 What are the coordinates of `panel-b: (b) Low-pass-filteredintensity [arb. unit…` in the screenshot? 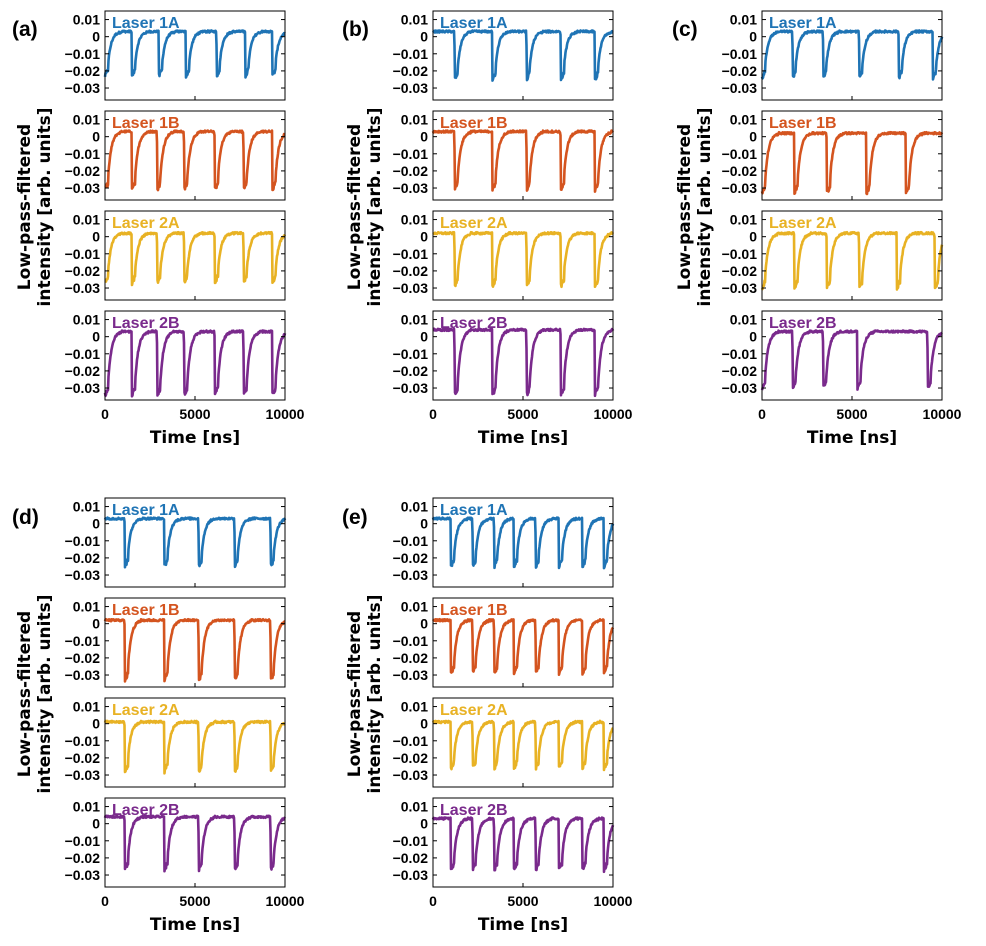 It's located at (487, 229).